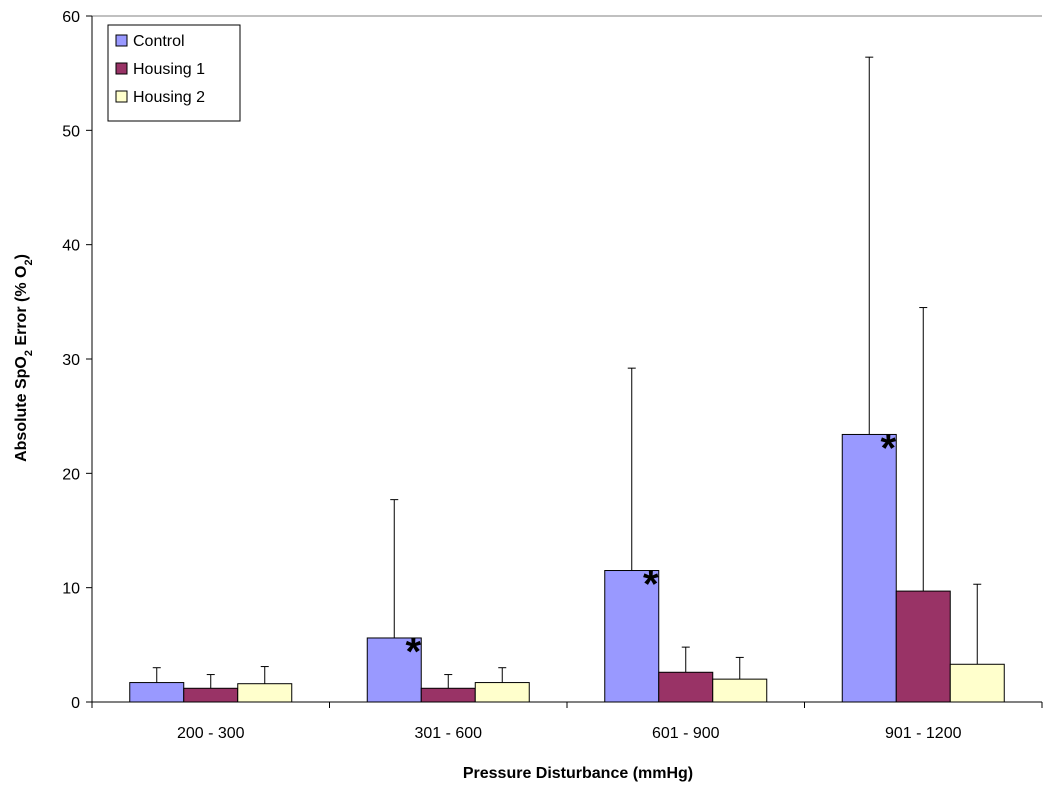  I want to click on legend: Control Housing 1 Housing 2, so click(174, 73).